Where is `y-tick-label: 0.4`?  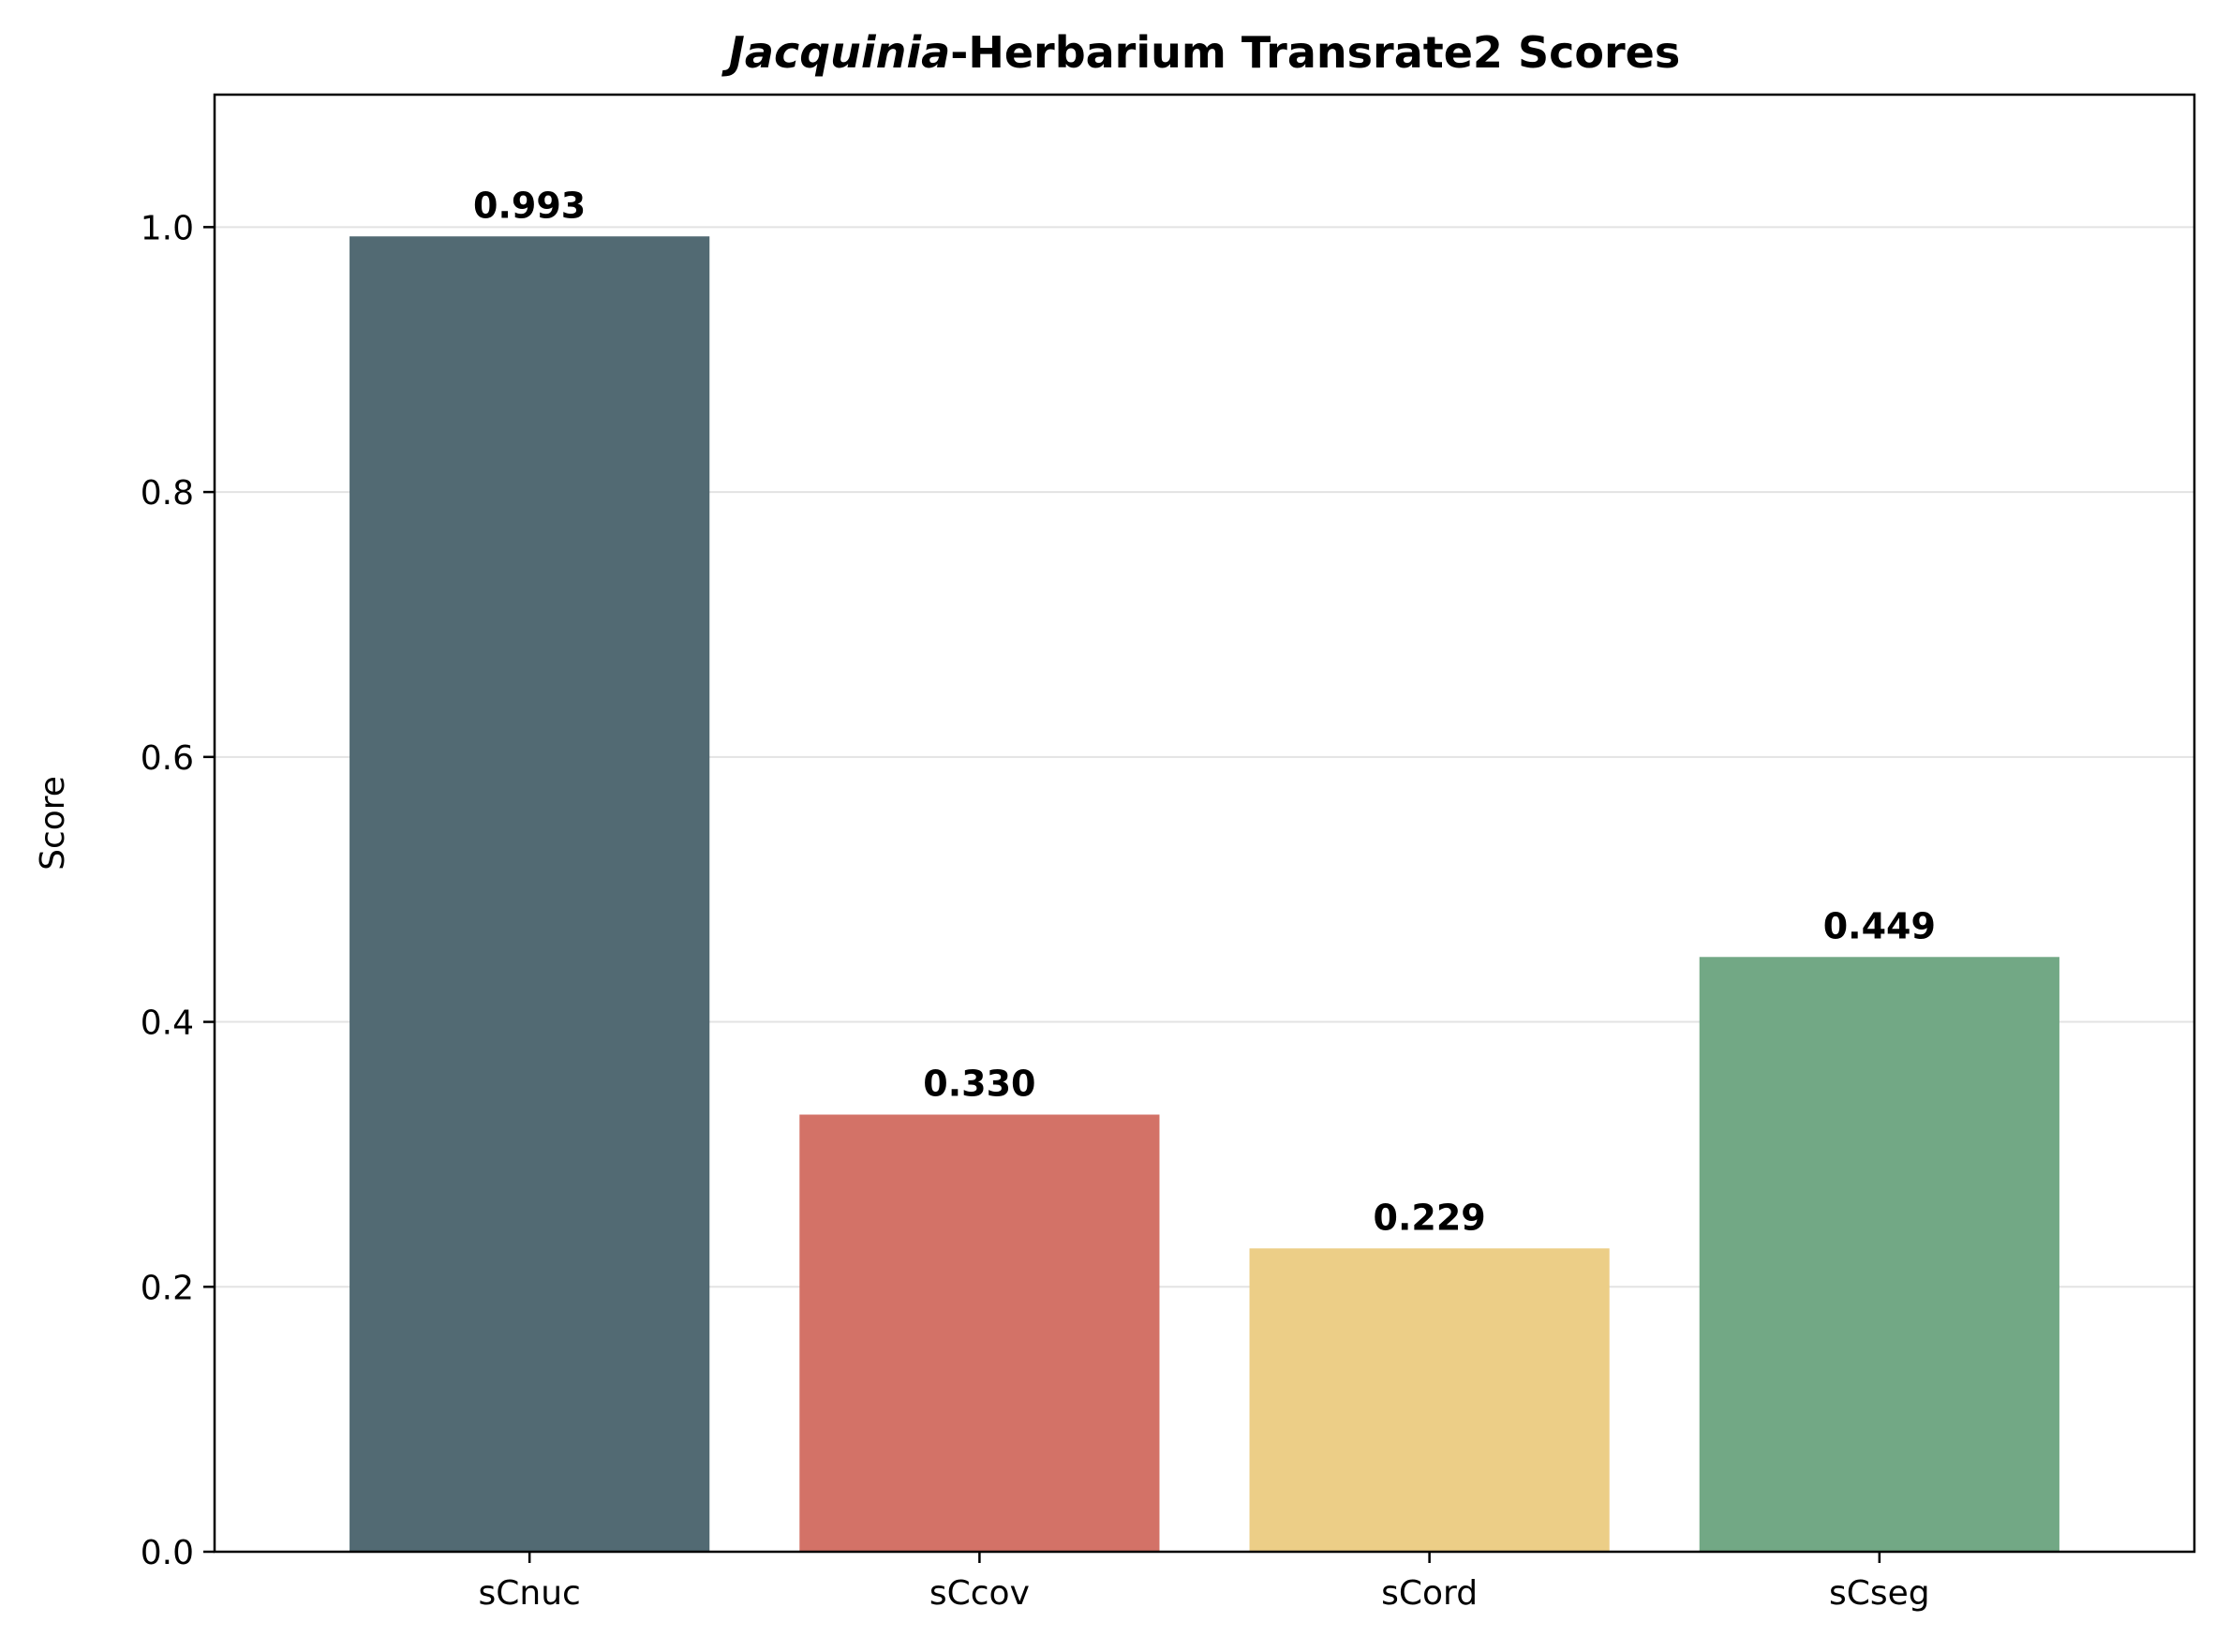 y-tick-label: 0.4 is located at coordinates (167, 1024).